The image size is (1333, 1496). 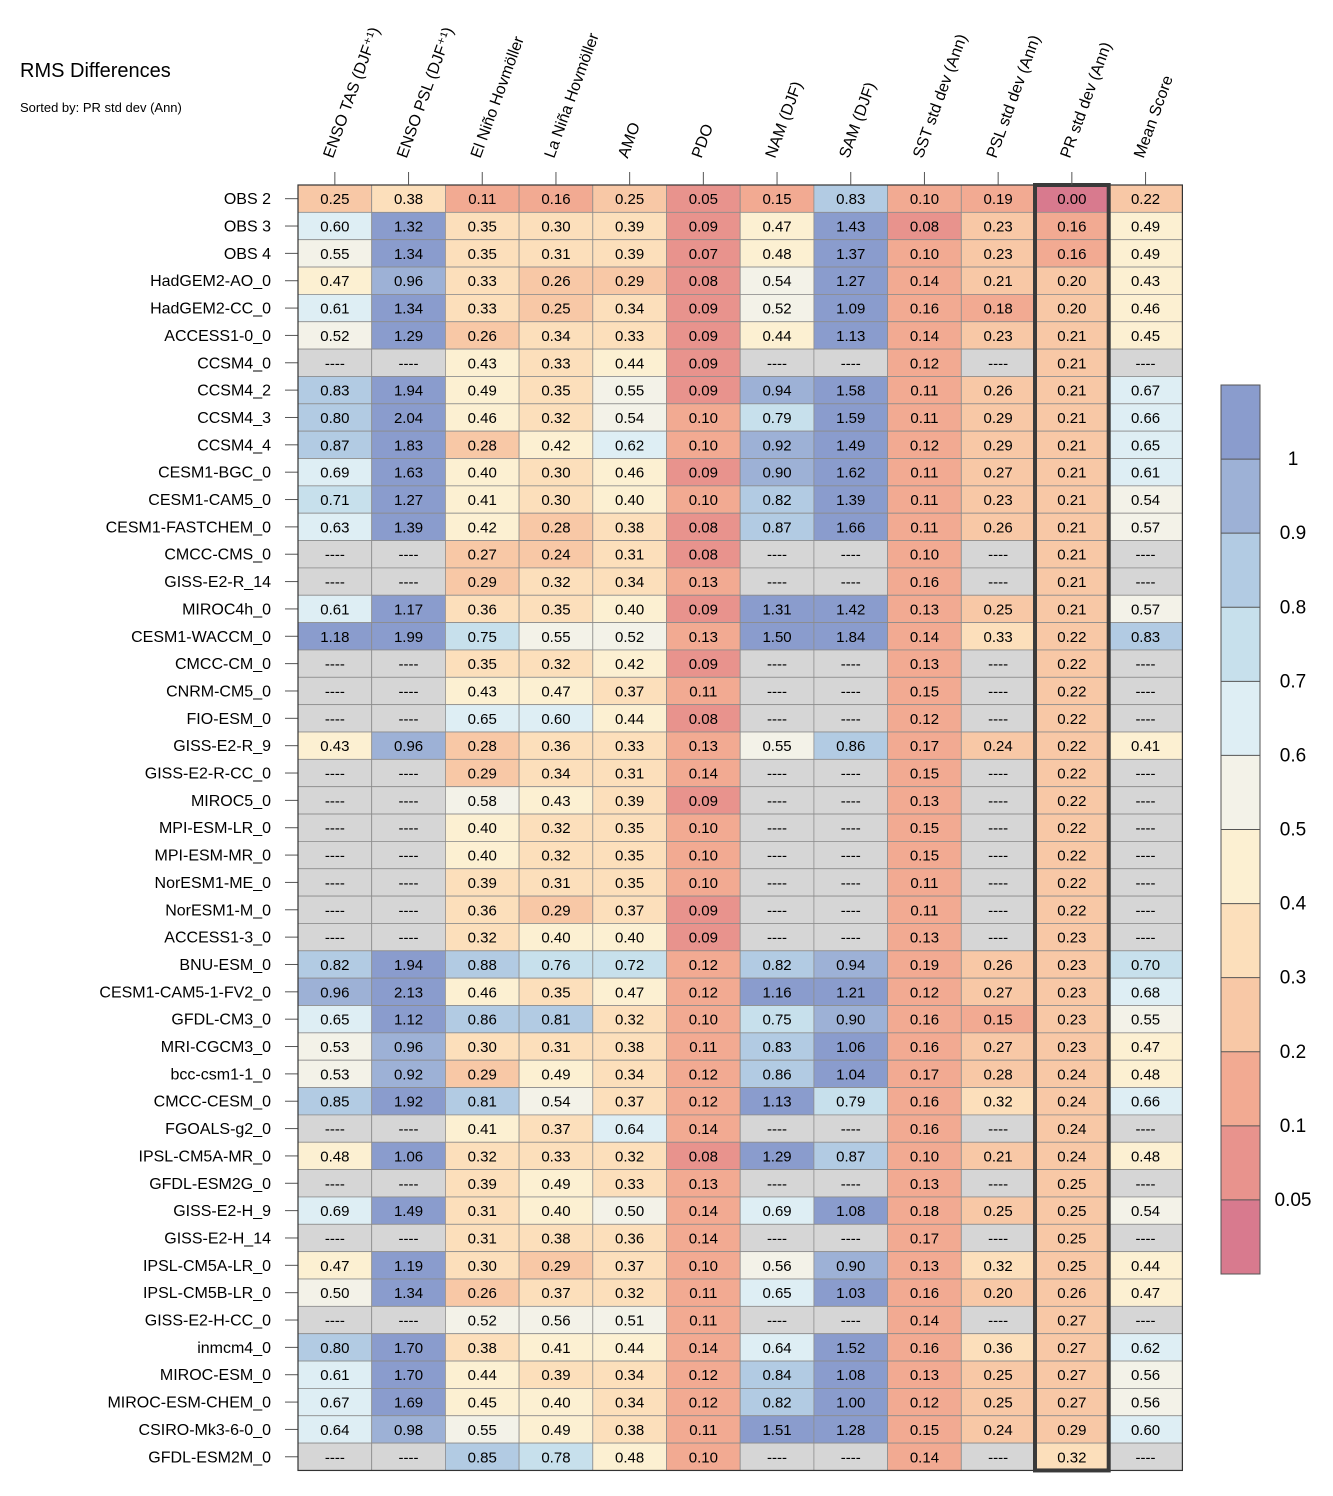 What do you see at coordinates (482, 774) in the screenshot?
I see `cell-value-label: 0.29` at bounding box center [482, 774].